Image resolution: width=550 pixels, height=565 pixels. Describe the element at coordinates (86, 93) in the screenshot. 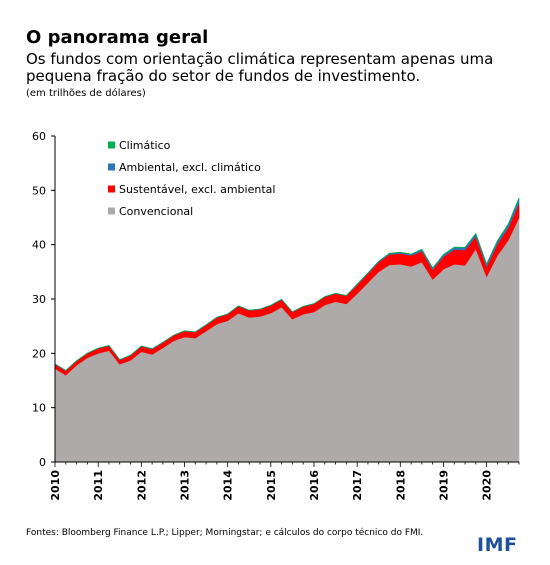

I see `unit-note: (em trilhões de dólares)` at that location.